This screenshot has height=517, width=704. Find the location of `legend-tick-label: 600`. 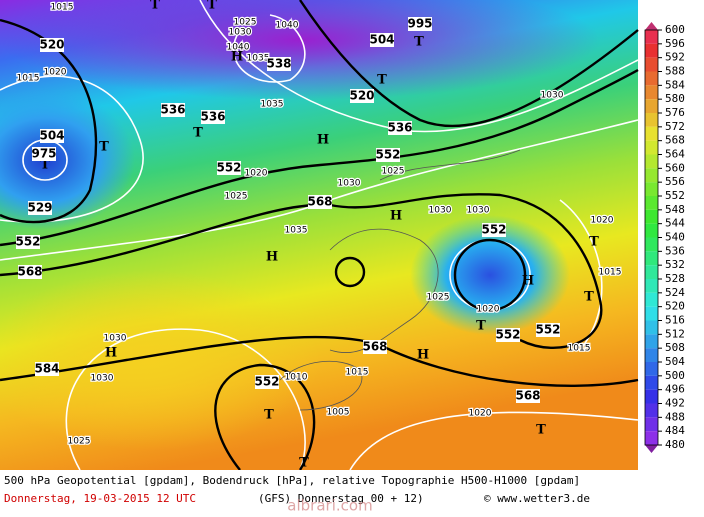

legend-tick-label: 600 is located at coordinates (675, 29).